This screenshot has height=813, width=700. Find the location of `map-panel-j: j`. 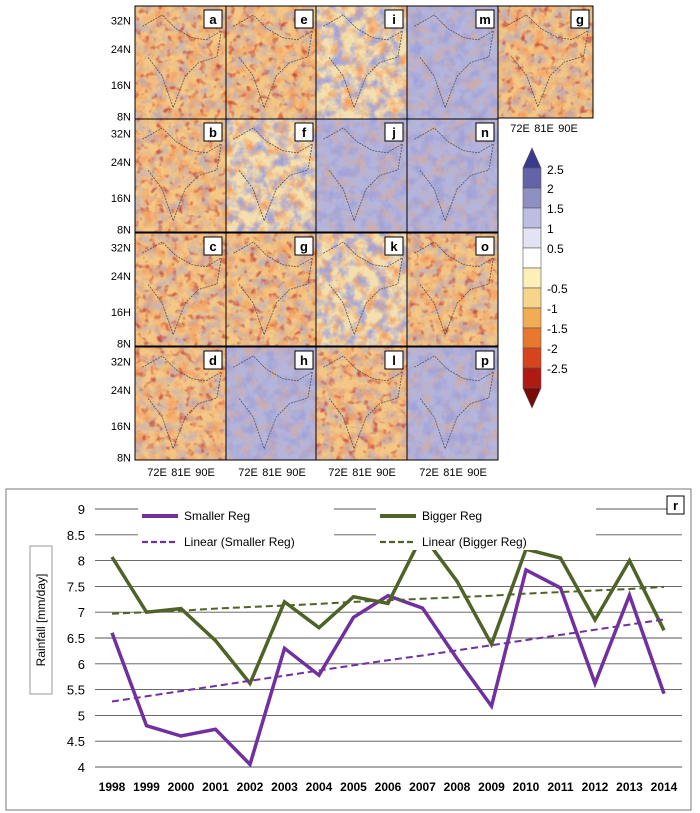

map-panel-j: j is located at coordinates (361, 175).